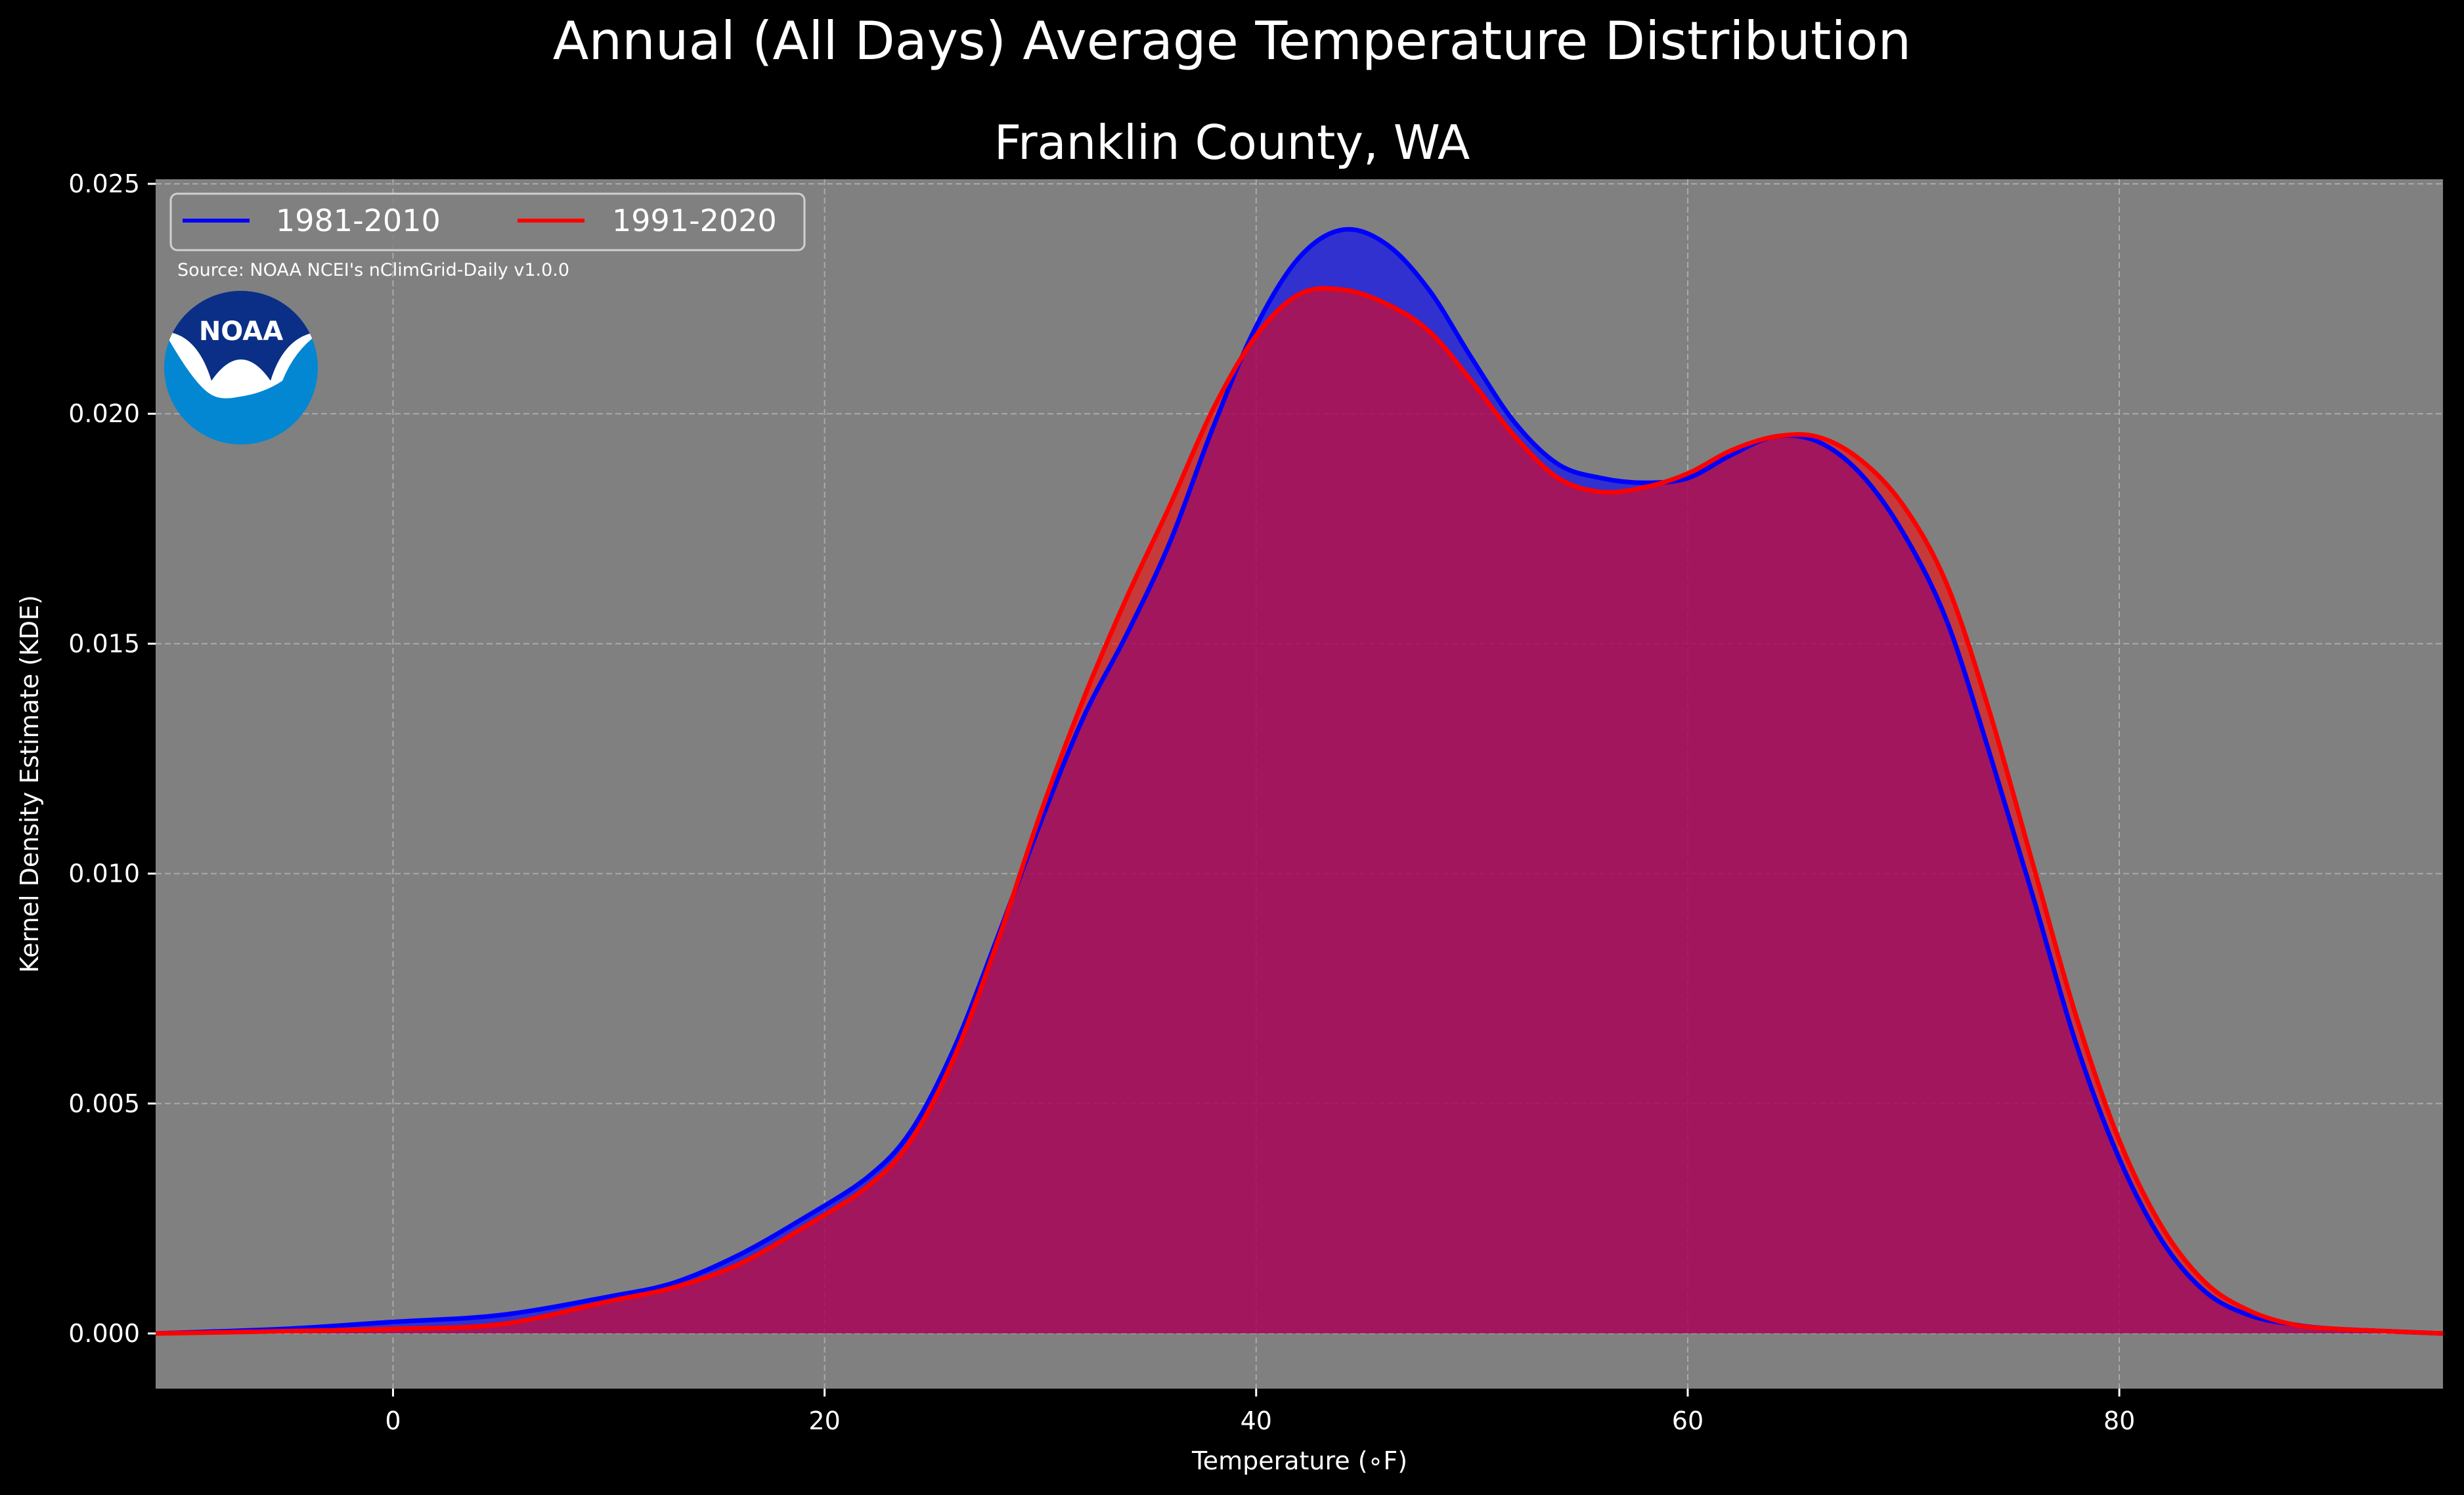 The width and height of the screenshot is (2464, 1495). Describe the element at coordinates (104, 873) in the screenshot. I see `y-tick-label: 0.010` at that location.